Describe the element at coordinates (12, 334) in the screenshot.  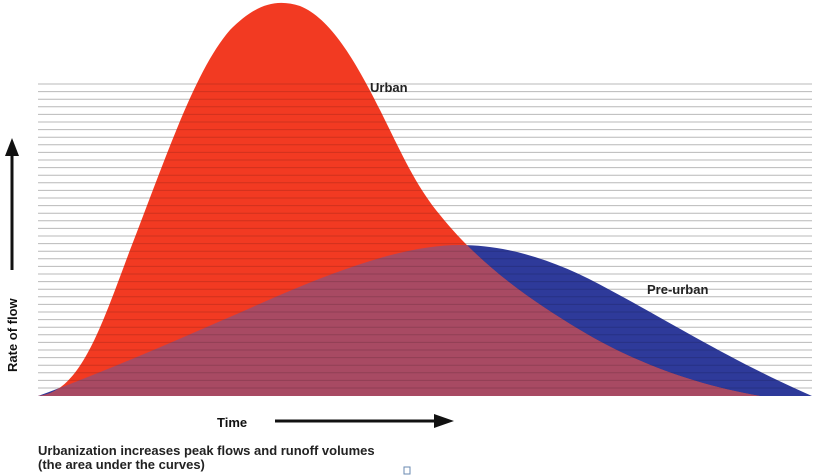
I see `y-axis-label: Rate of flow` at that location.